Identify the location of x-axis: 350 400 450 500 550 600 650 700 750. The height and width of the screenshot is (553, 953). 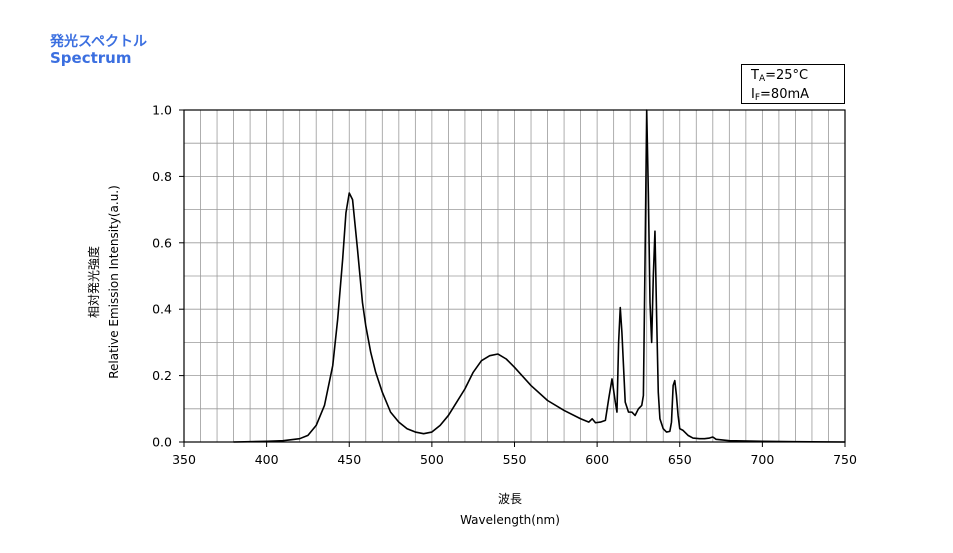
(514, 454).